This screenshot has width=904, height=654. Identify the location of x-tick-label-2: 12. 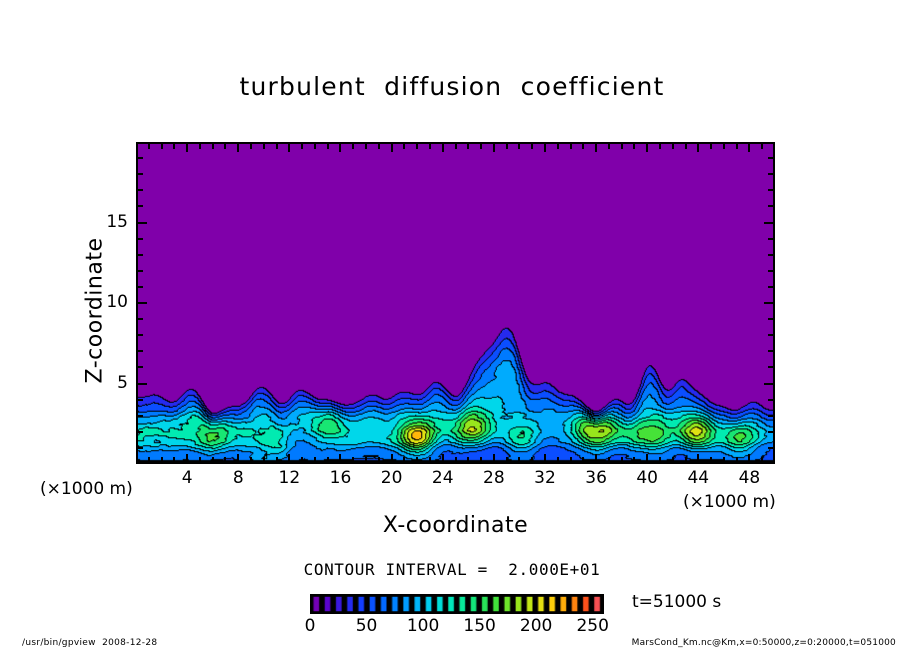
(289, 478).